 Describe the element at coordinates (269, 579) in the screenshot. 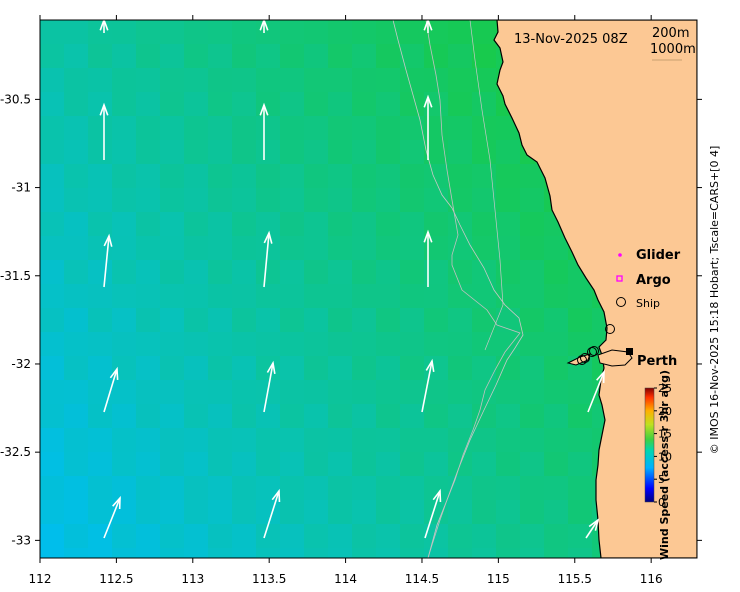

I see `x-tick-label: 113.5` at that location.